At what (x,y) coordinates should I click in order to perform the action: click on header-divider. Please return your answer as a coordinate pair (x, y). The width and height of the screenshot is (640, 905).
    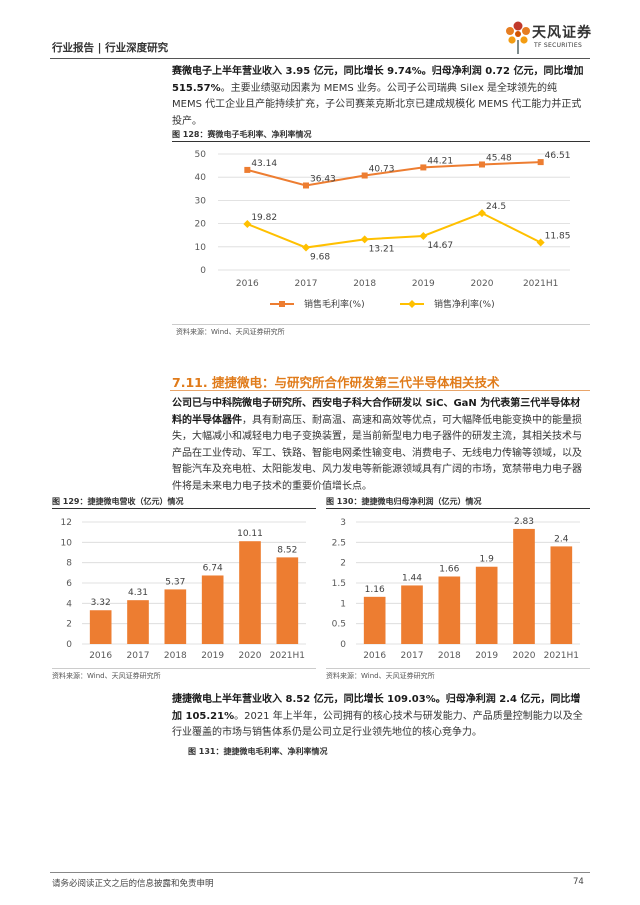
    Looking at the image, I should click on (320, 58).